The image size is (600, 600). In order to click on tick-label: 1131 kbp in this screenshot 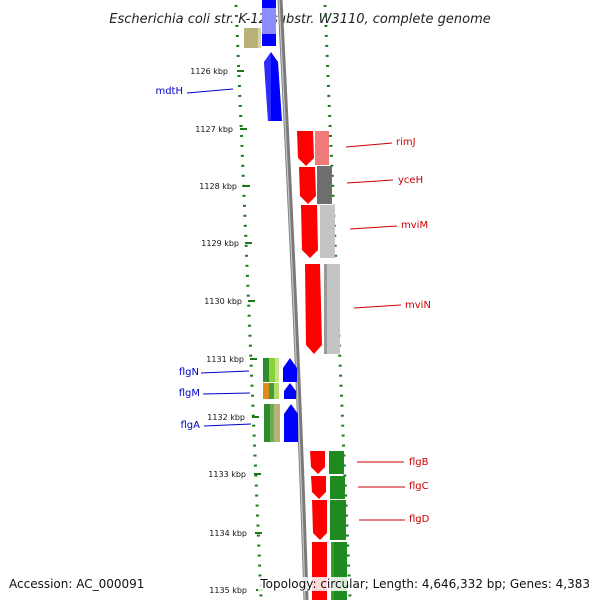, I will do `click(225, 359)`.